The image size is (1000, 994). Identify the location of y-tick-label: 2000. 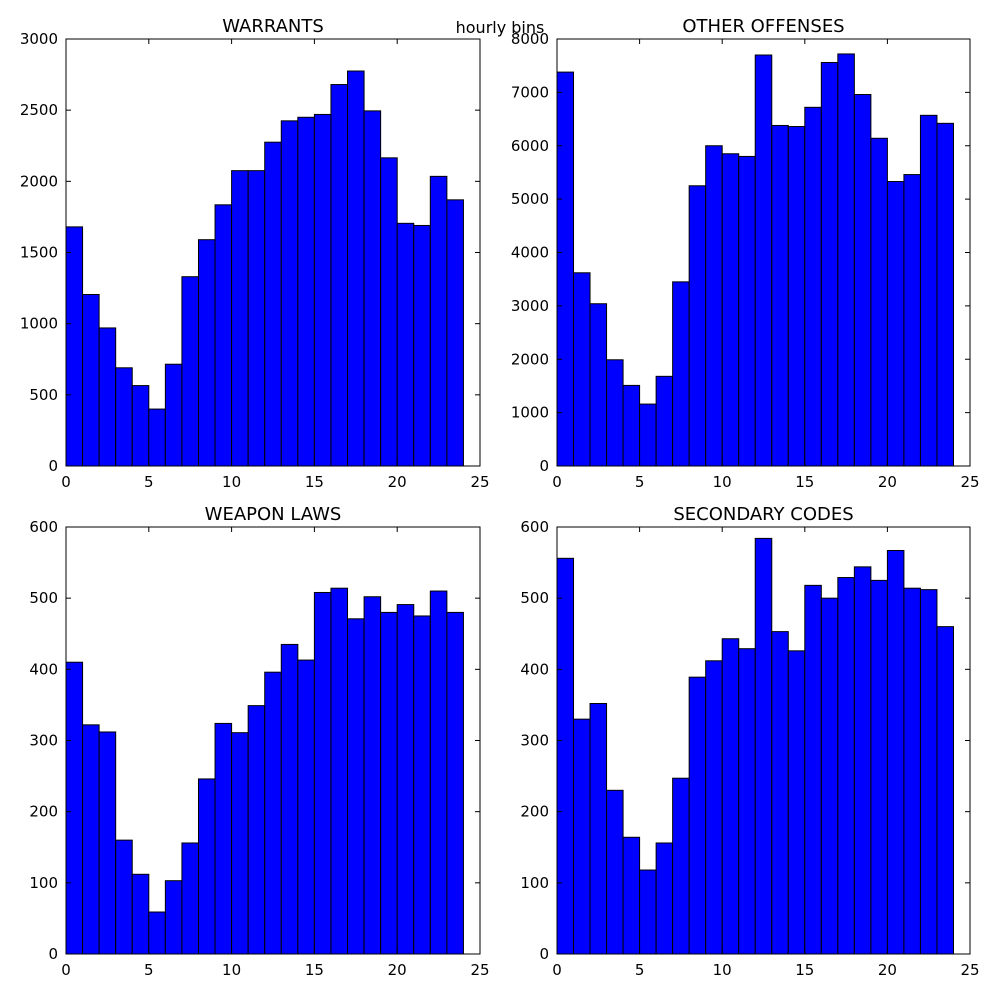
(39, 181).